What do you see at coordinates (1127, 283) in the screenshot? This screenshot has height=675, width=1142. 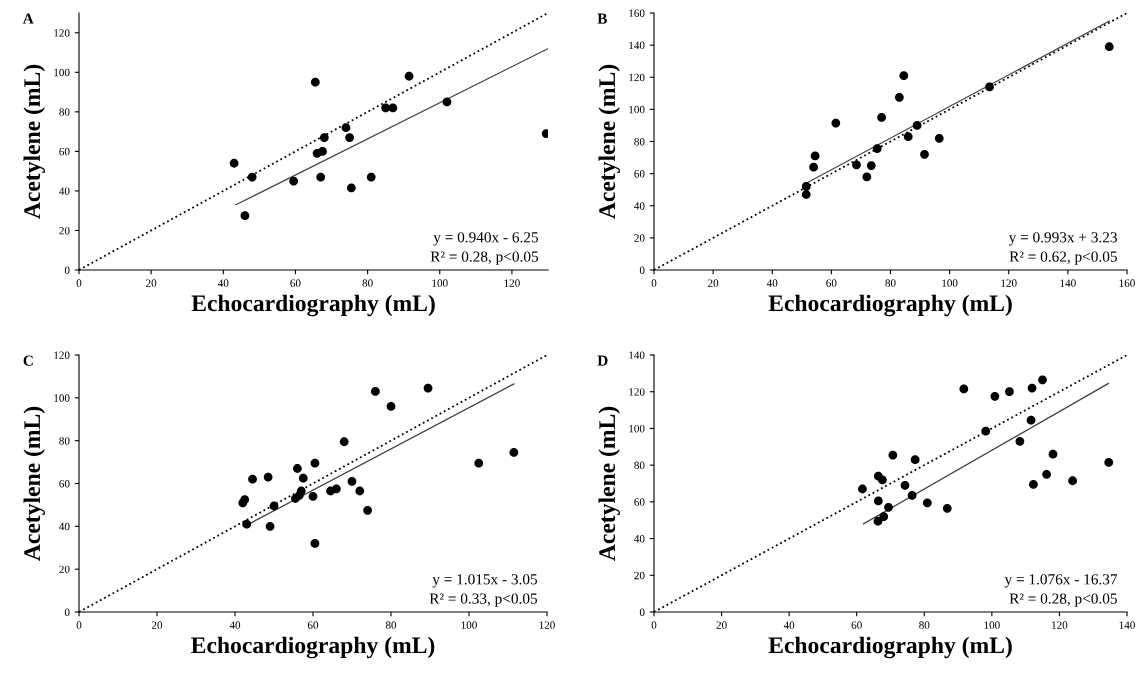 I see `x-tick-label: 160` at bounding box center [1127, 283].